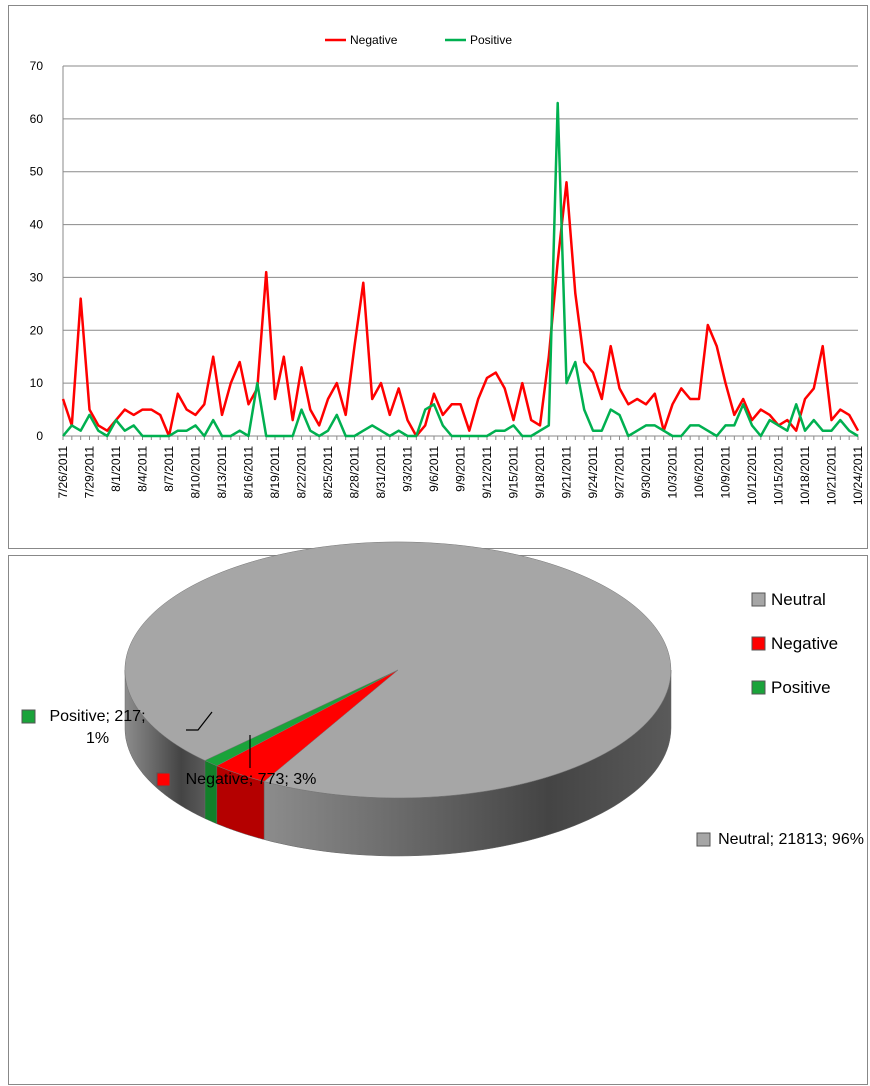 The image size is (870, 1086). What do you see at coordinates (726, 472) in the screenshot?
I see `x-tick-label: 10/9/2011` at bounding box center [726, 472].